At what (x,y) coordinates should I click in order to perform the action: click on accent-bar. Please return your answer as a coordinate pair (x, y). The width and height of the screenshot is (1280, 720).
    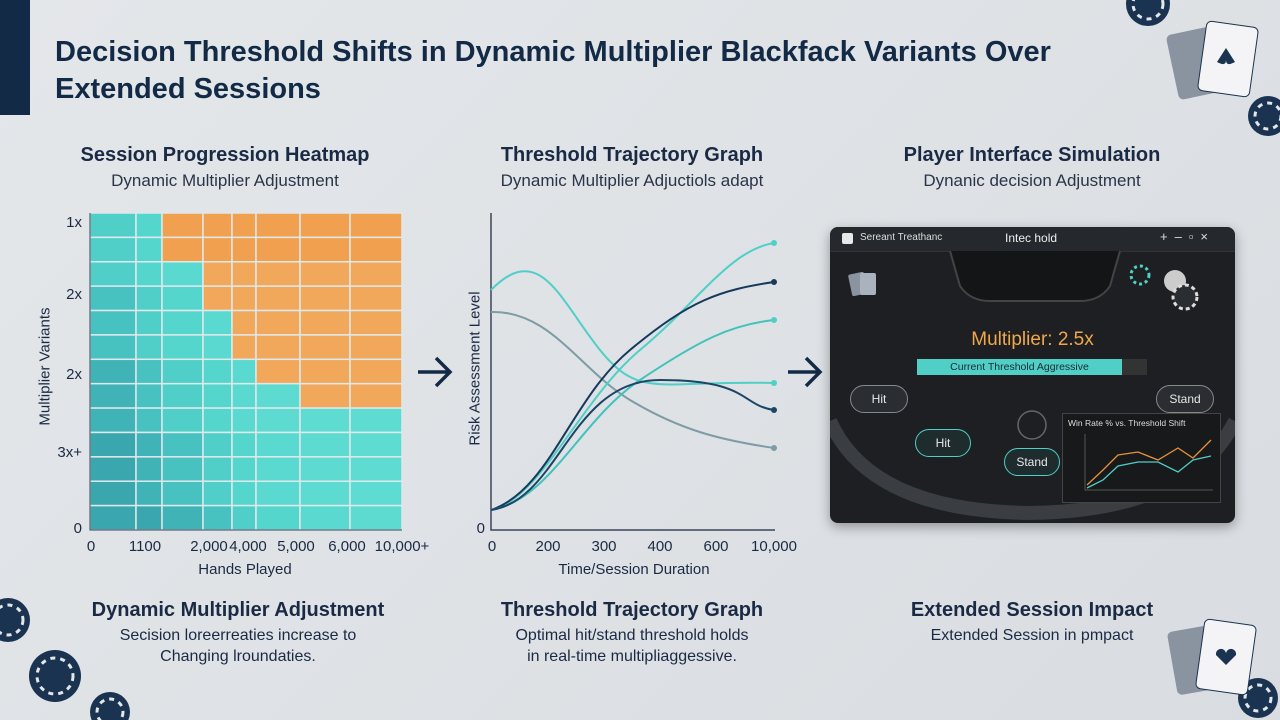
    Looking at the image, I should click on (15, 57).